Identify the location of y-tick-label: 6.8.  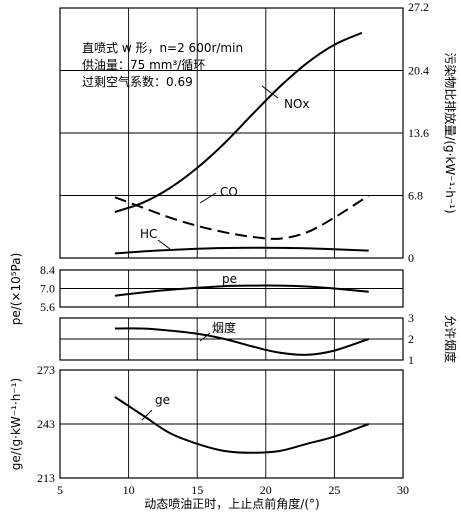
(415, 196).